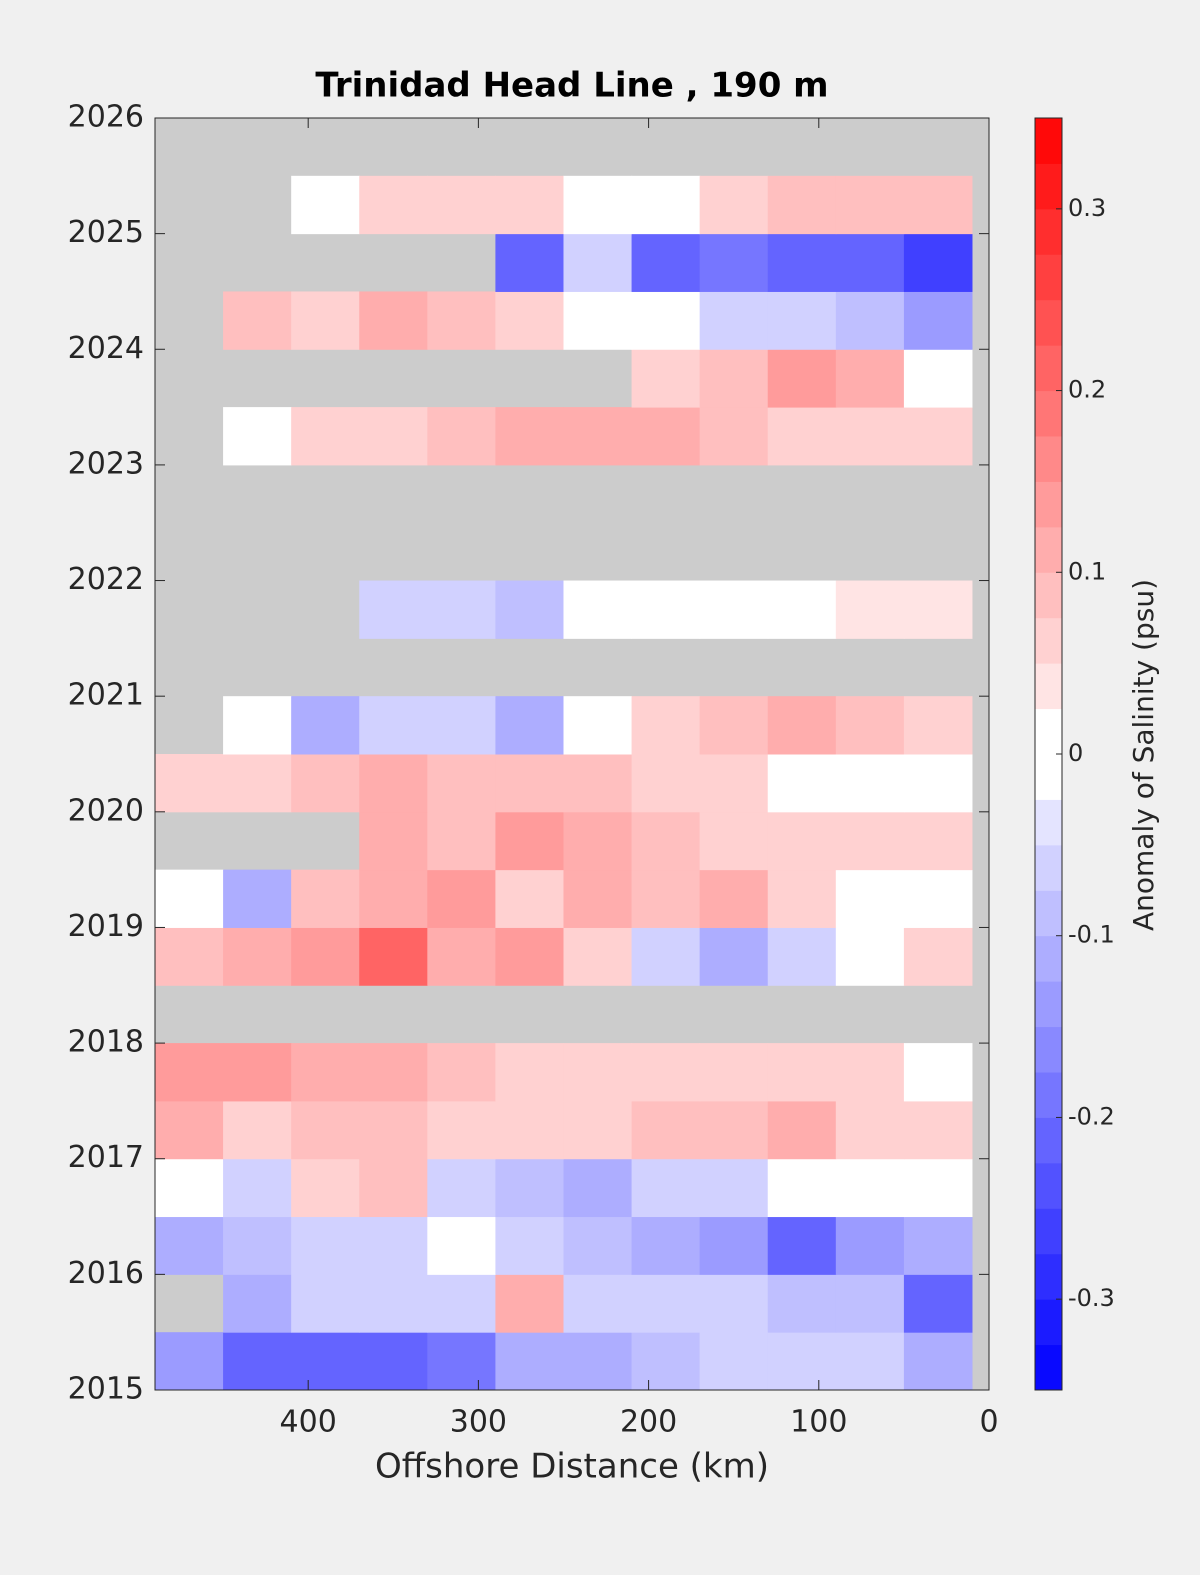 This screenshot has height=1575, width=1200. What do you see at coordinates (648, 1422) in the screenshot?
I see `x-tick-label: 200` at bounding box center [648, 1422].